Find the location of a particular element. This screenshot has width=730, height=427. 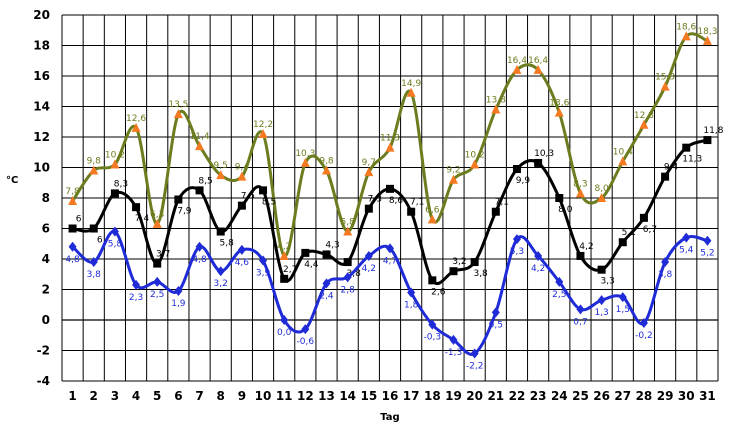

x-tick-label: 23 is located at coordinates (538, 396).